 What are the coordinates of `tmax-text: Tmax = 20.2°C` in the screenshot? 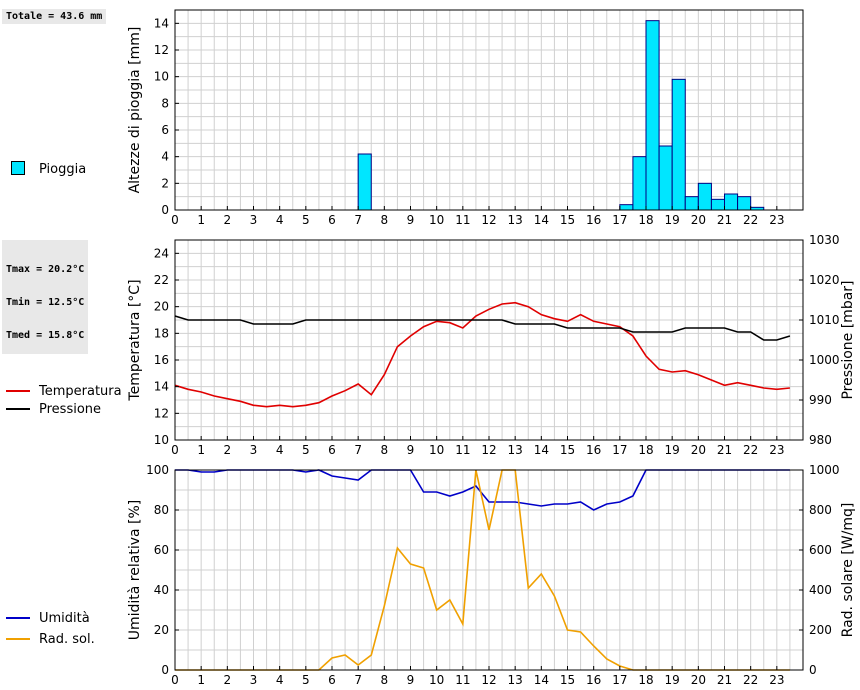 It's located at (45, 269).